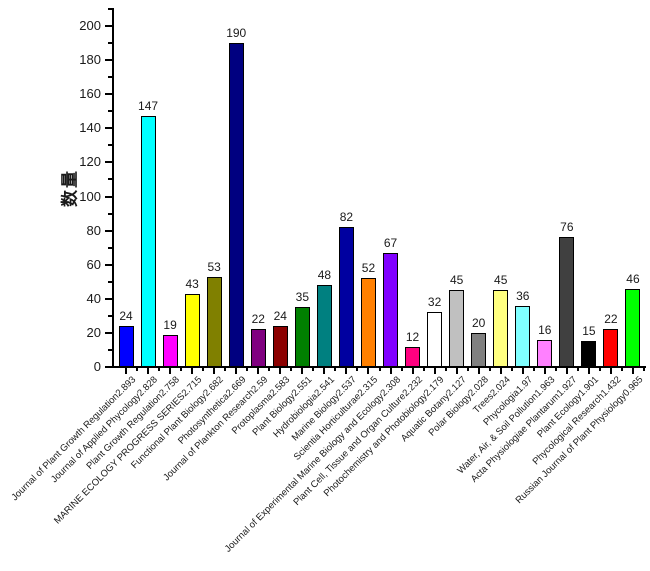  What do you see at coordinates (545, 330) in the screenshot?
I see `bar-value-label: 16` at bounding box center [545, 330].